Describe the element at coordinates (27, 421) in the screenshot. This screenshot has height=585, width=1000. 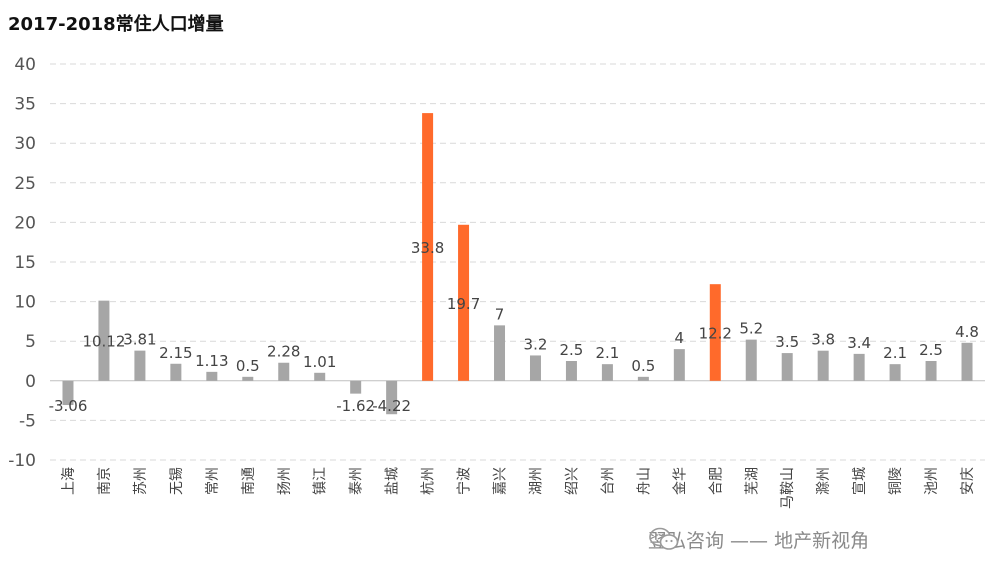
I see `y-tick-label: -5` at that location.